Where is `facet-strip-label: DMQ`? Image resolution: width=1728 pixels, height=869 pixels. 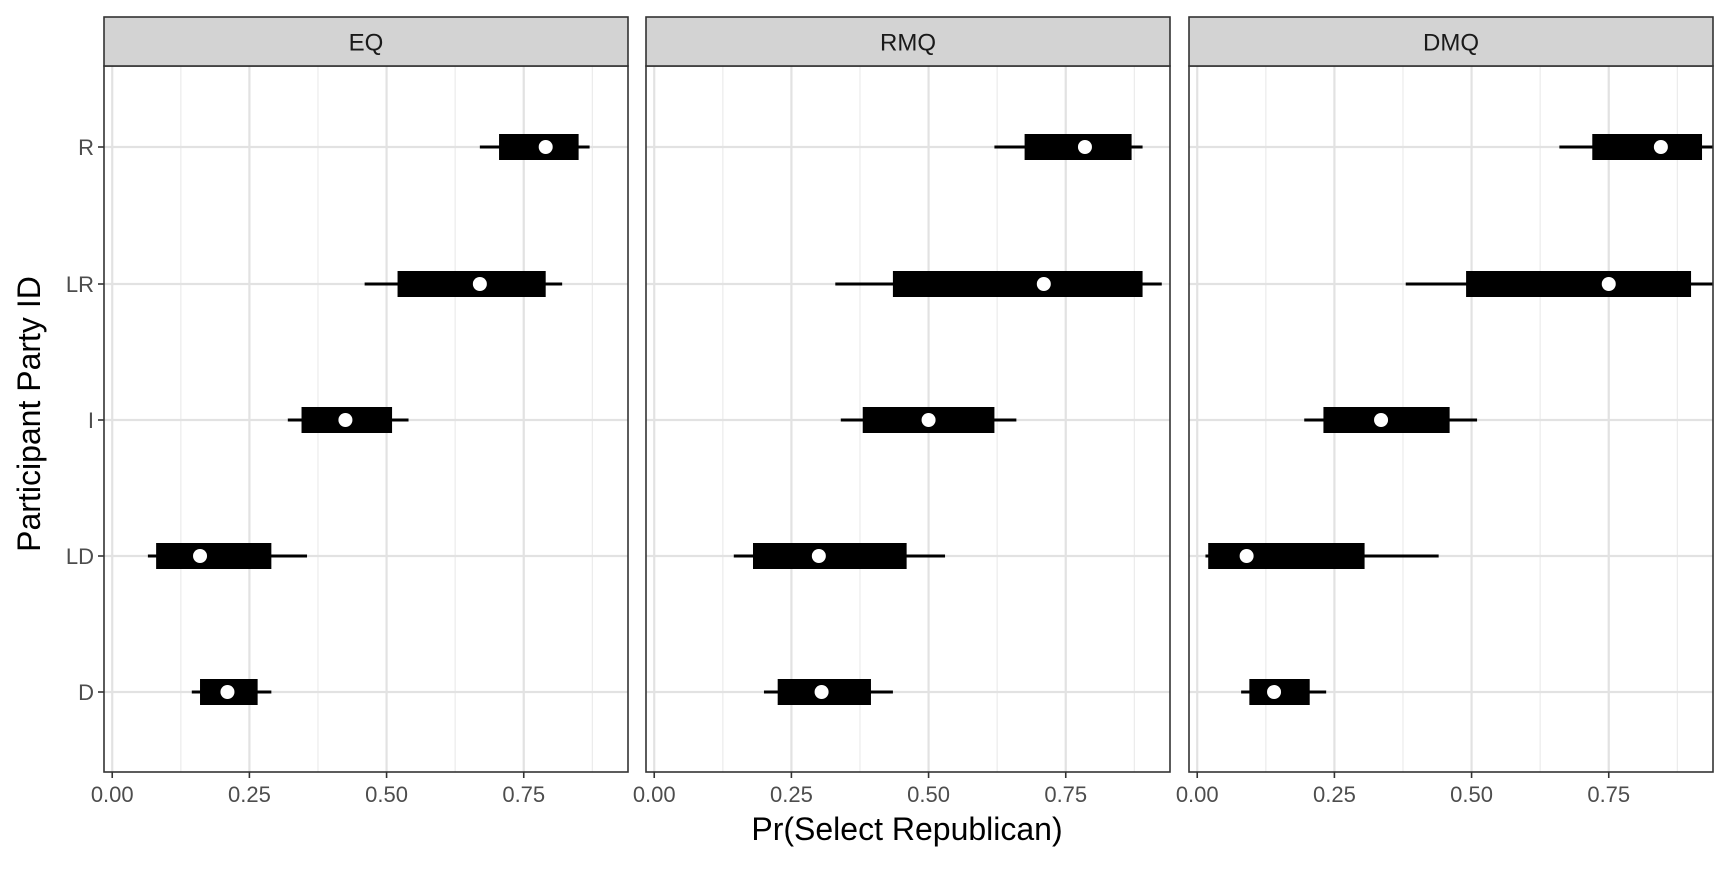
facet-strip-label: DMQ is located at coordinates (1451, 43).